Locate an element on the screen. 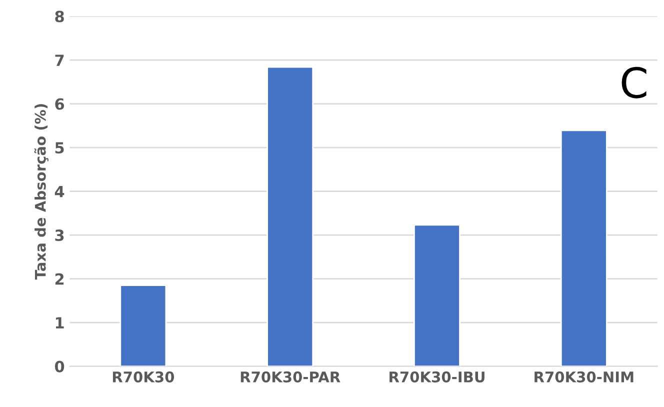  y-axis-title: Taxa de Absorção (%) is located at coordinates (41, 192).